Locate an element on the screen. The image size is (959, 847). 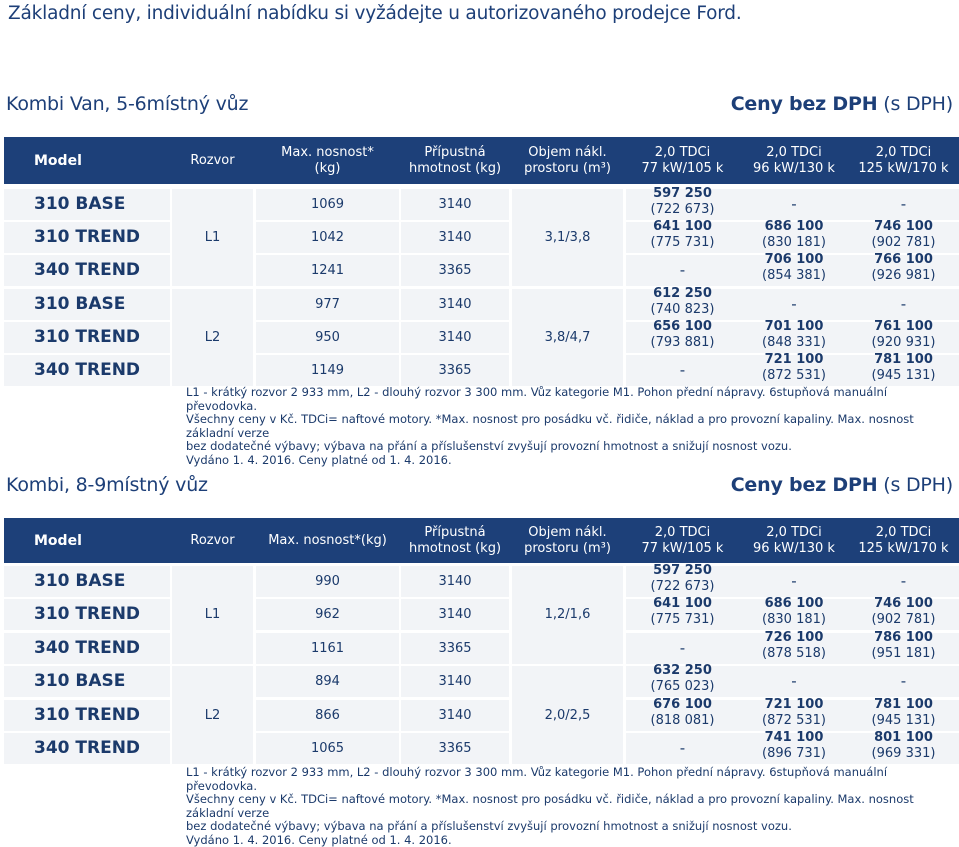
cell-nosnost: 977 is located at coordinates (327, 304).